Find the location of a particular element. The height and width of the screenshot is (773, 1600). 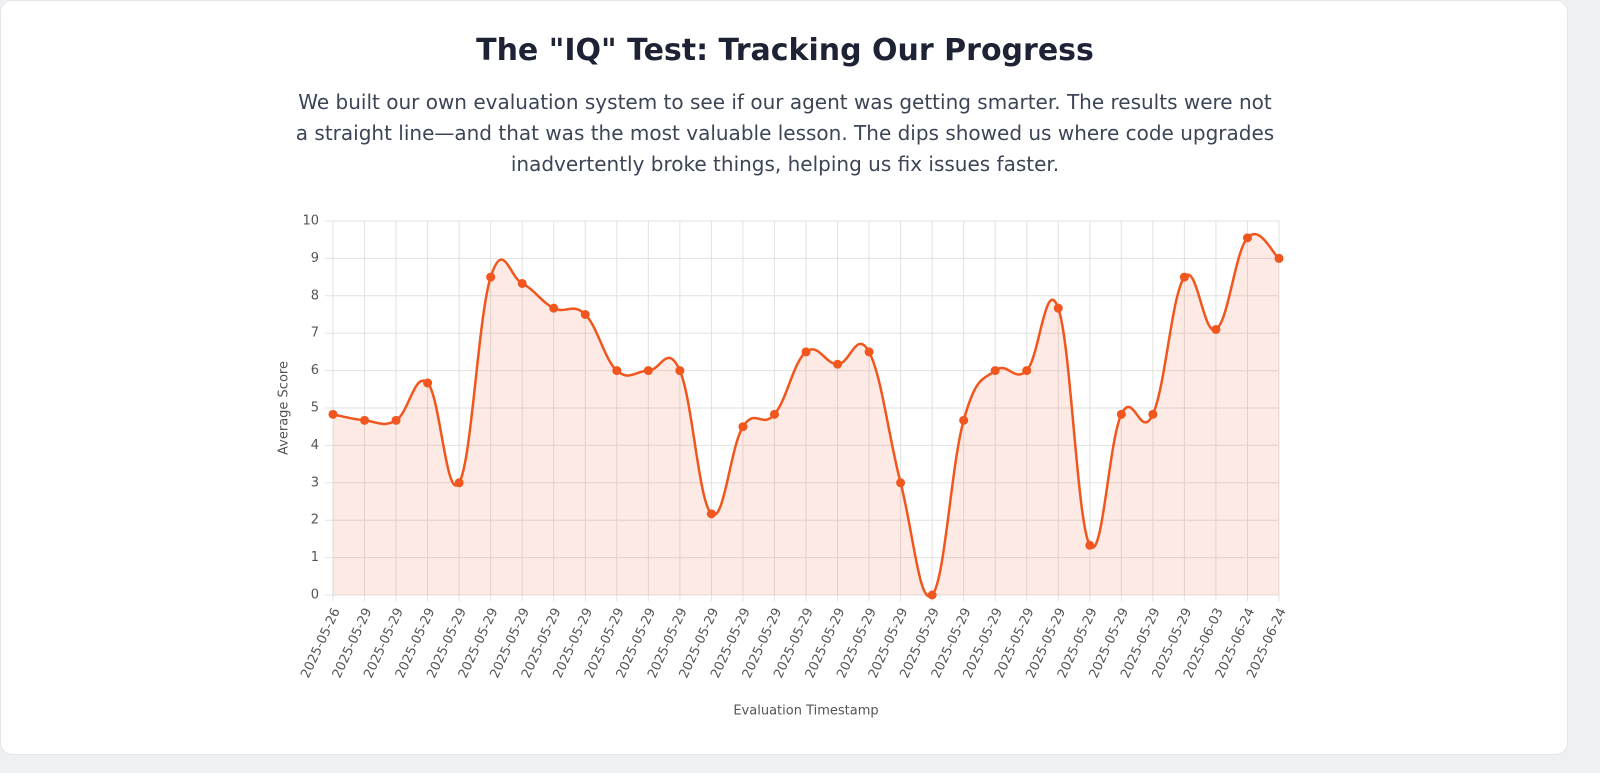

x-axis-label: Evaluation Timestamp is located at coordinates (805, 711).